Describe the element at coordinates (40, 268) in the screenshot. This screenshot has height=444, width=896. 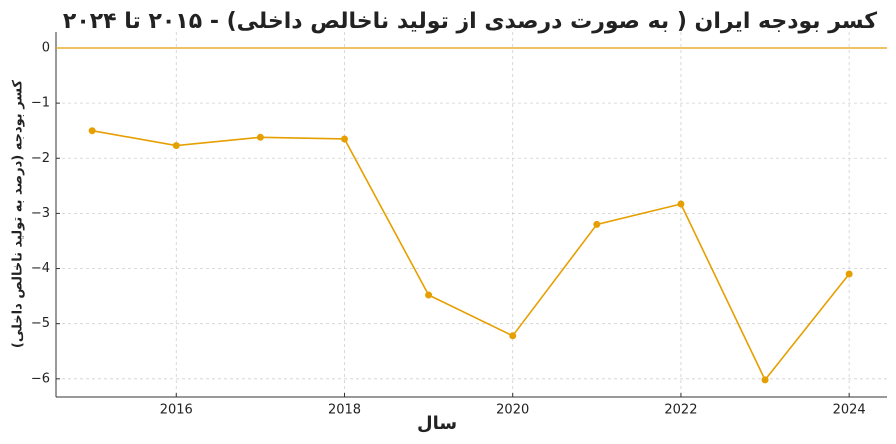
I see `y-tick-label: −4` at that location.